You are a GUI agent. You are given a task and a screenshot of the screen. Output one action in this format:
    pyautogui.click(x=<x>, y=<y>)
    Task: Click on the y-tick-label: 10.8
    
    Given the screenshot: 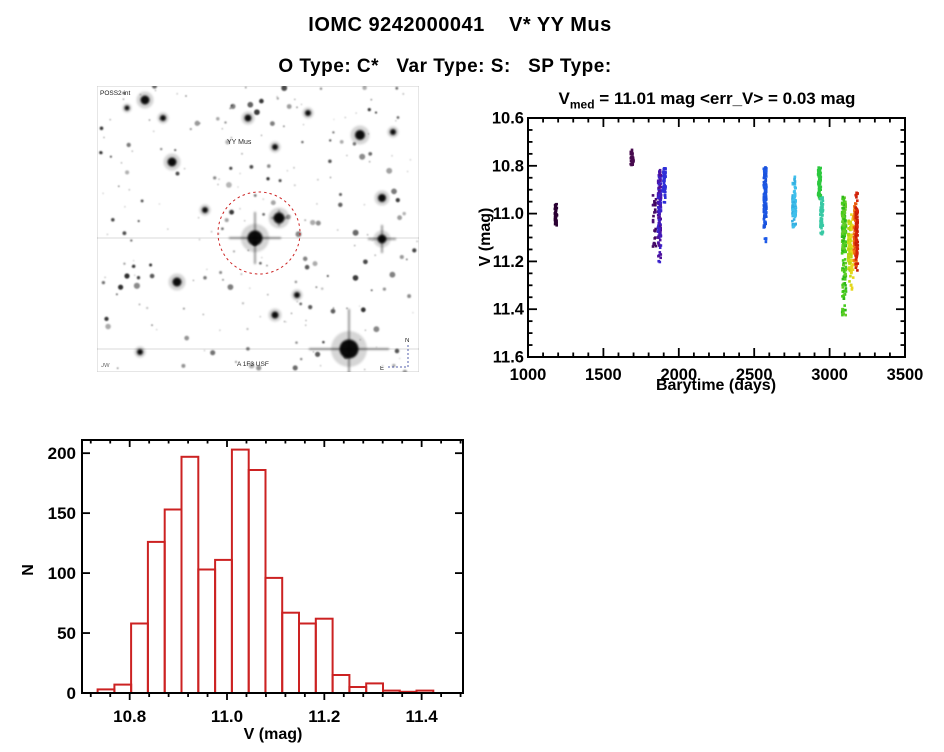 What is the action you would take?
    pyautogui.click(x=508, y=166)
    